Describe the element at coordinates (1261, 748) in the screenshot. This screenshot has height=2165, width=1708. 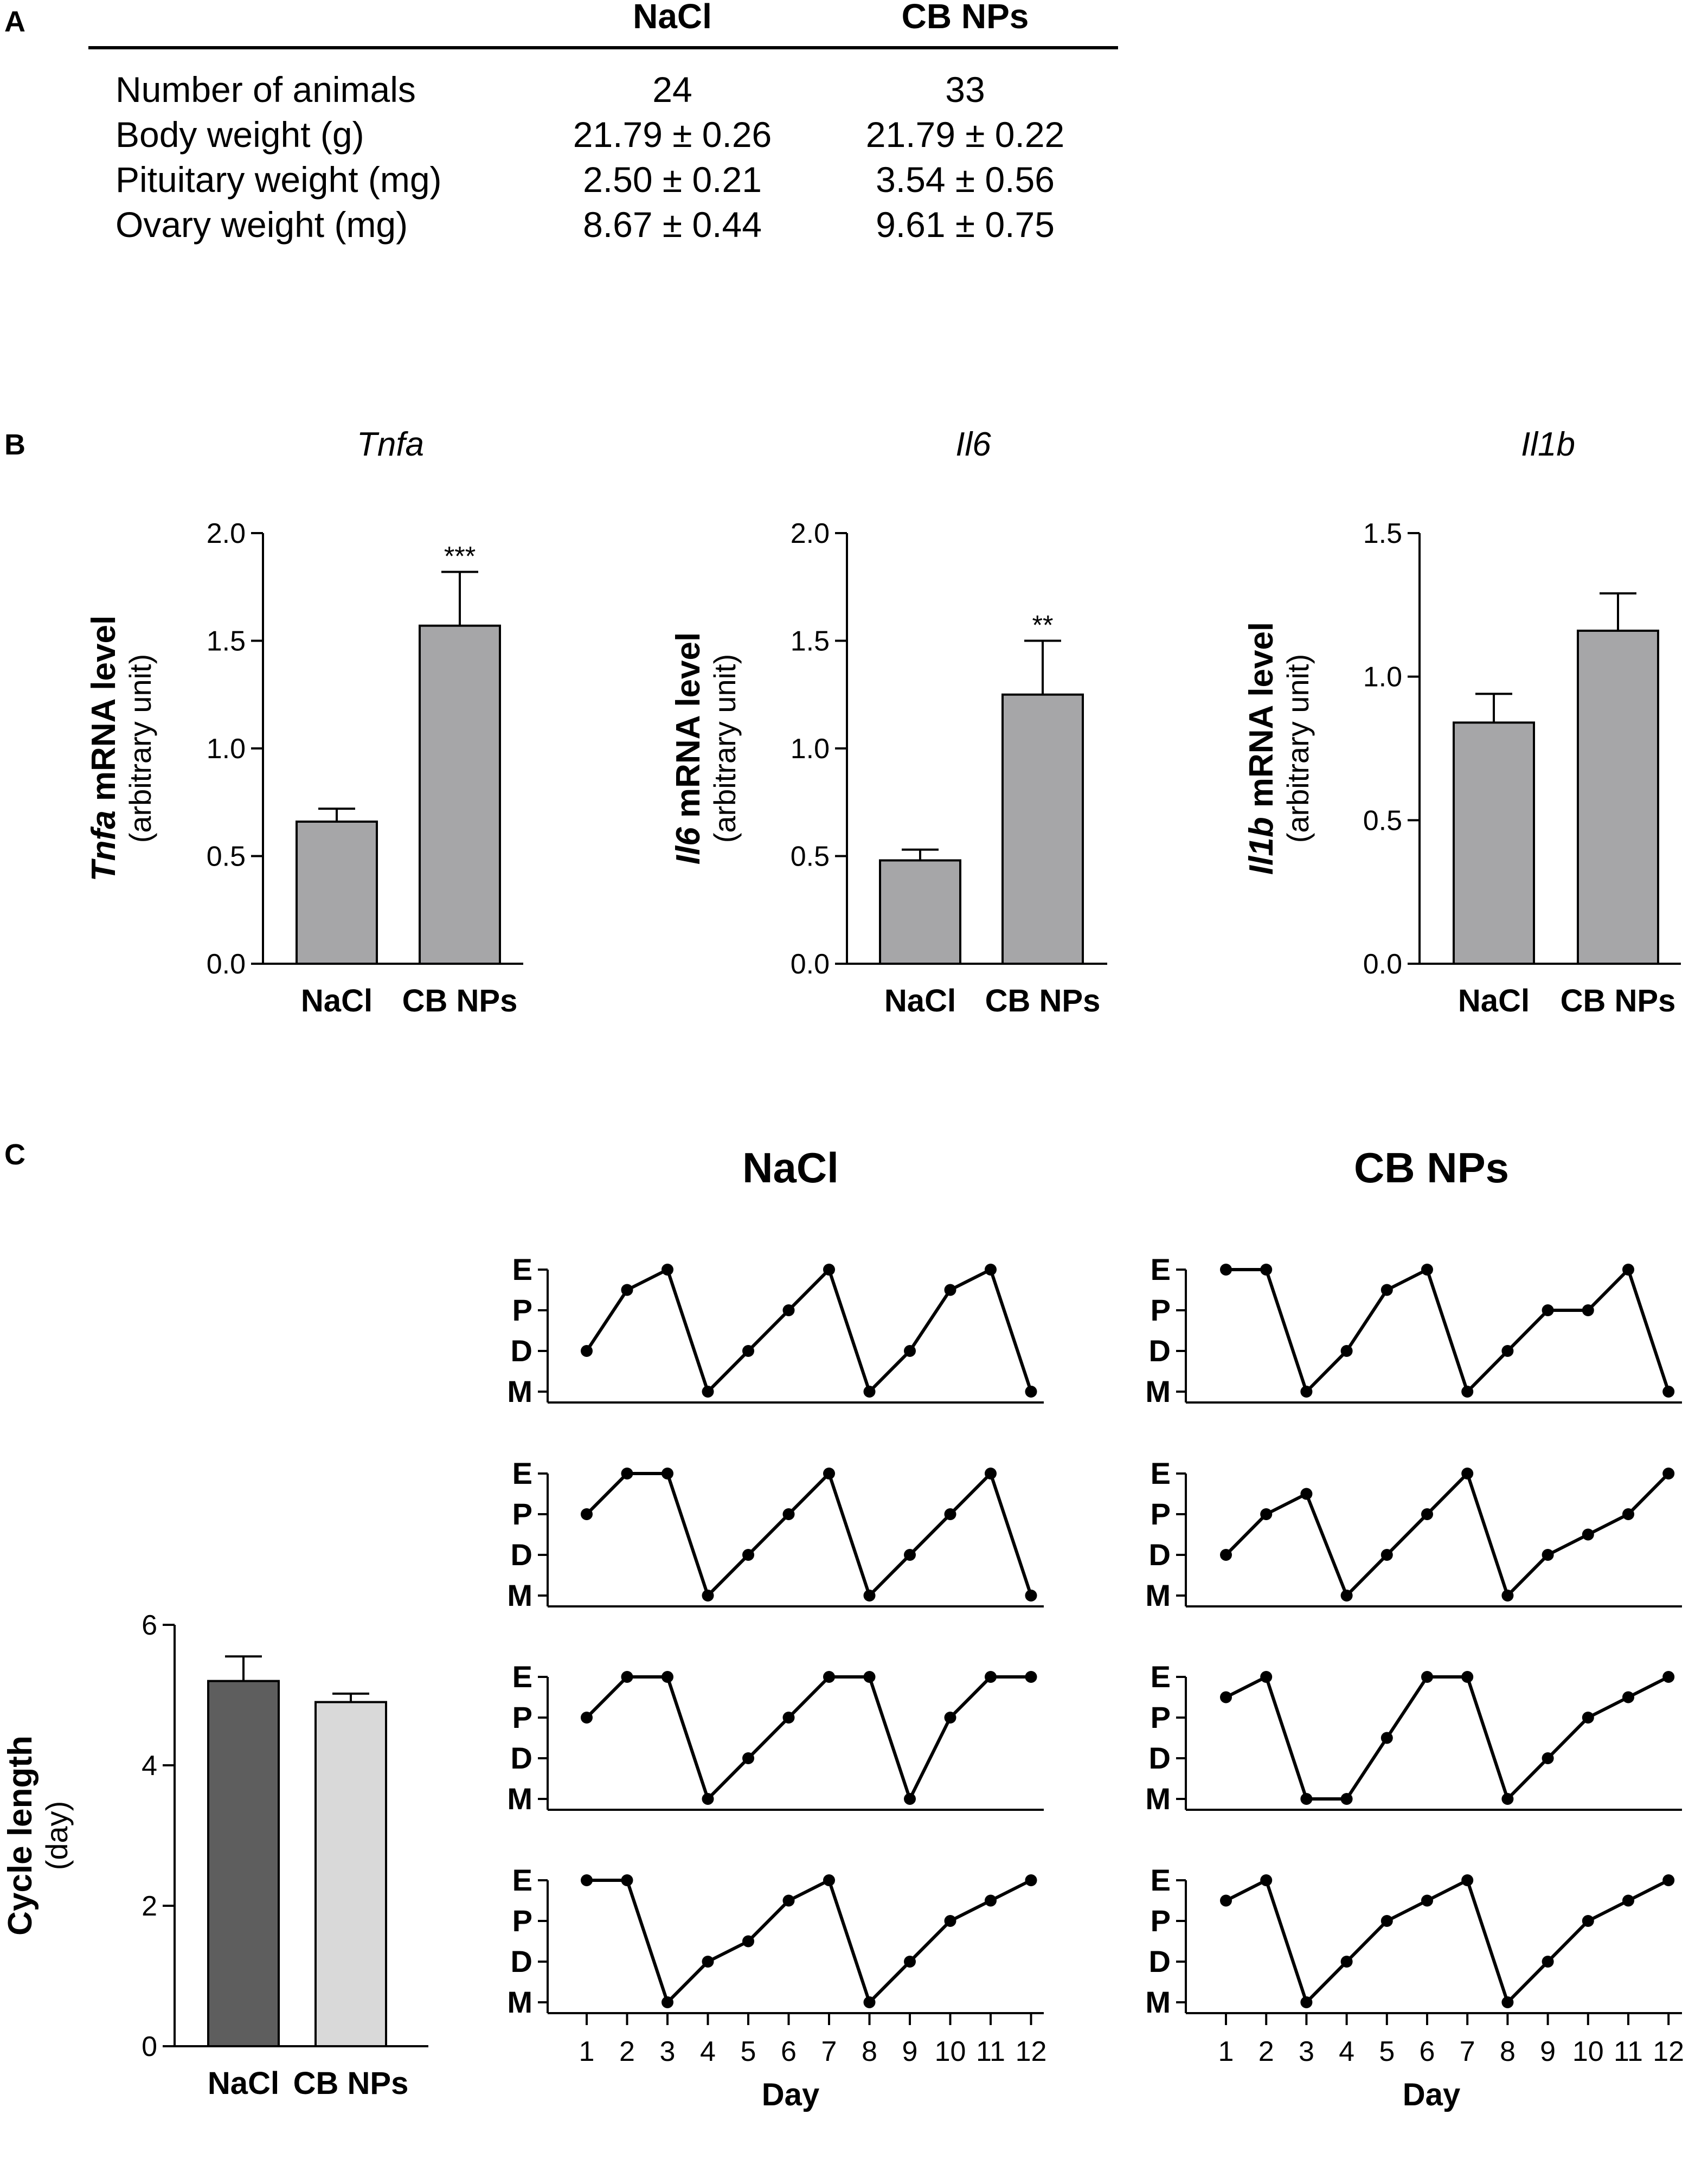
I see `y-axis-label: Il1b mRNA level` at that location.